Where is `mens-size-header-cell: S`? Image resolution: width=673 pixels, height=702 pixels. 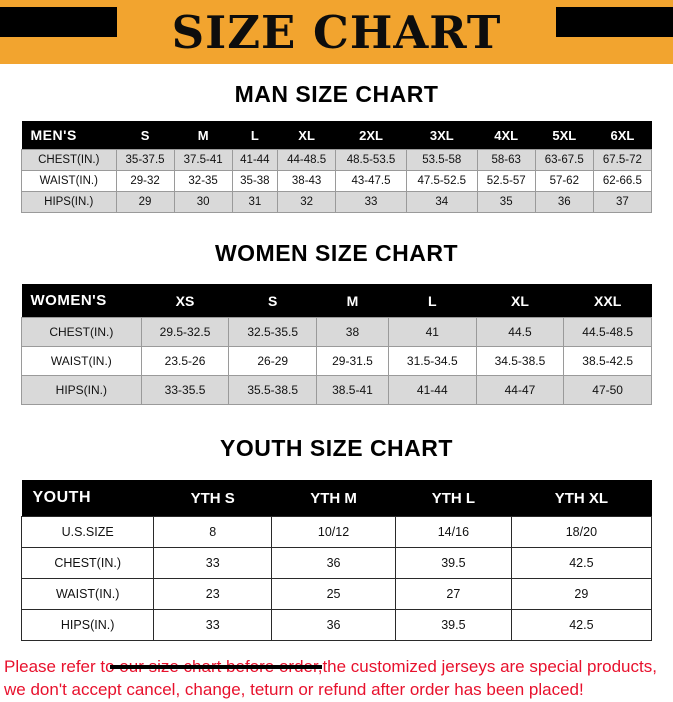 mens-size-header-cell: S is located at coordinates (145, 135).